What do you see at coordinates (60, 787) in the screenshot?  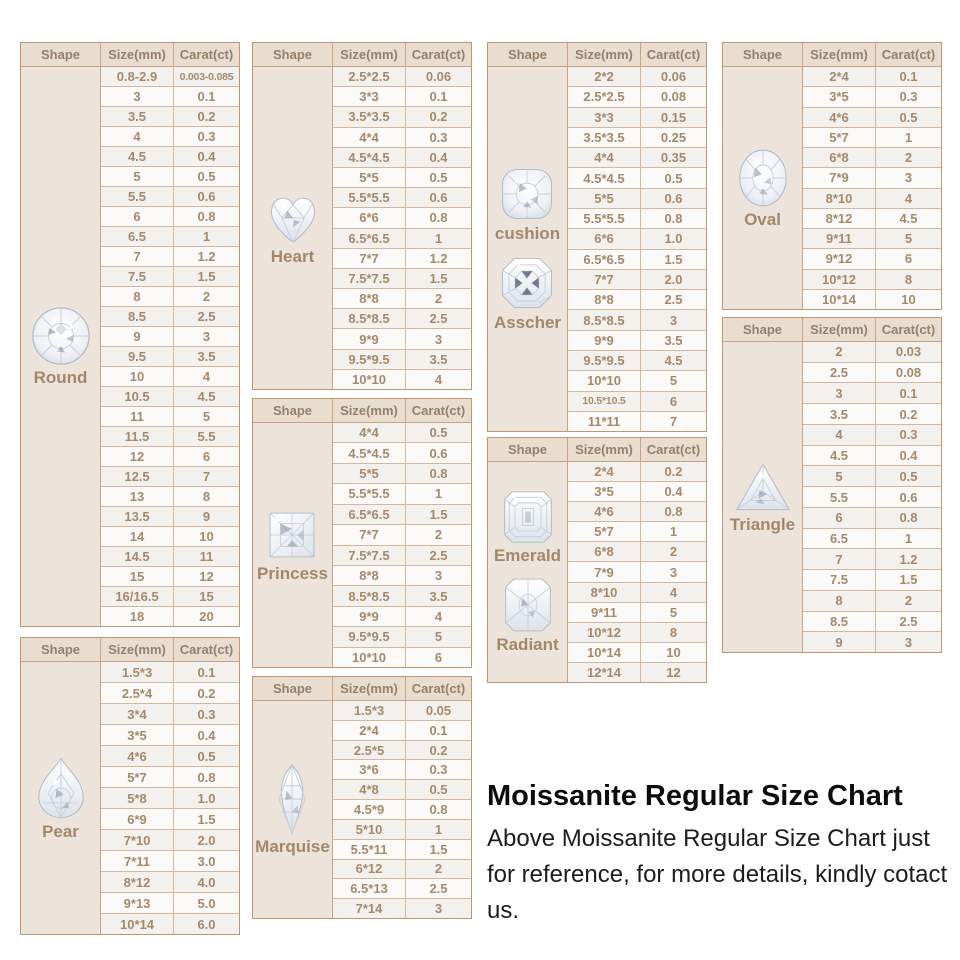 I see `pear-gem-icon` at bounding box center [60, 787].